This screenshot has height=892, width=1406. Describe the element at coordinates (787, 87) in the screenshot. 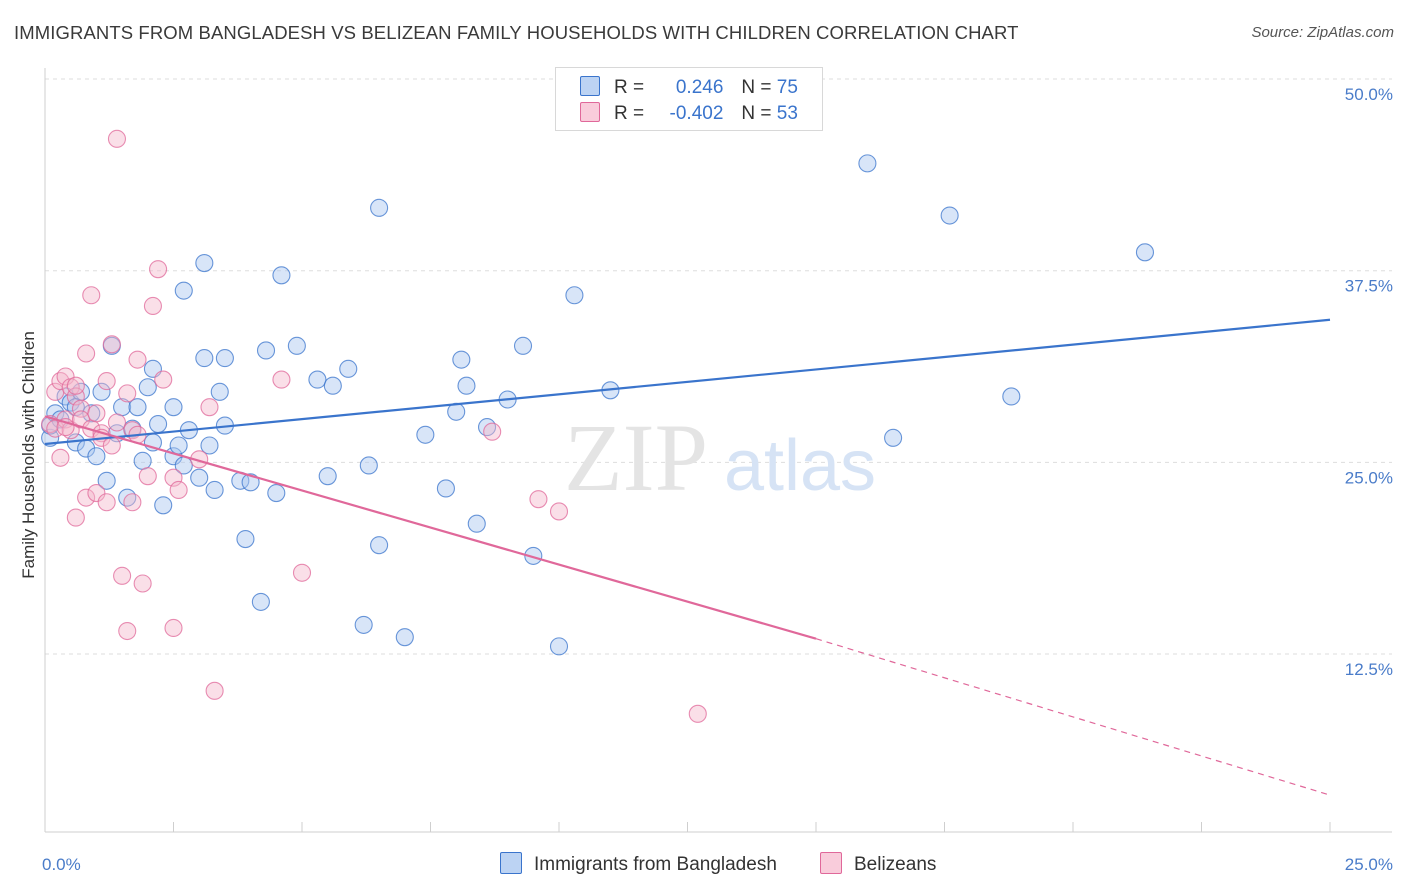

I see `legend-n-value: 75` at that location.